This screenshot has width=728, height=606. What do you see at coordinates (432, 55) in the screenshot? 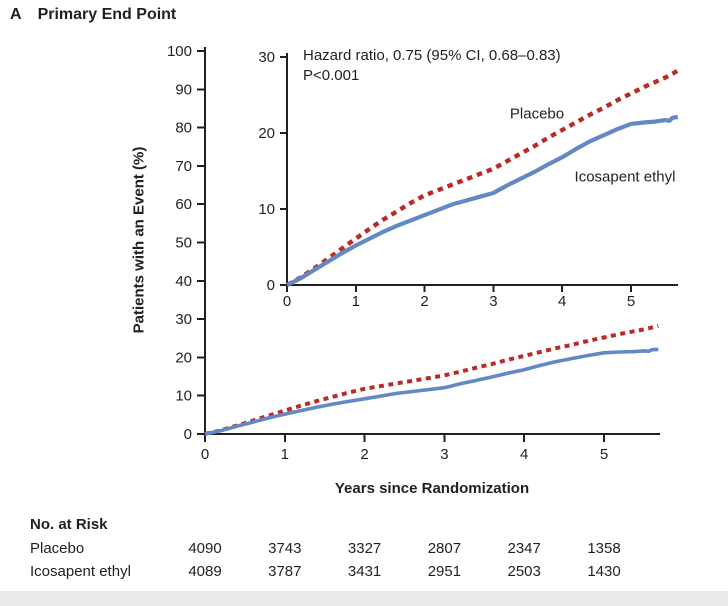
I see `hazard-ratio-line: Hazard ratio, 0.75 (95% CI, 0.68–0.83)` at bounding box center [432, 55].